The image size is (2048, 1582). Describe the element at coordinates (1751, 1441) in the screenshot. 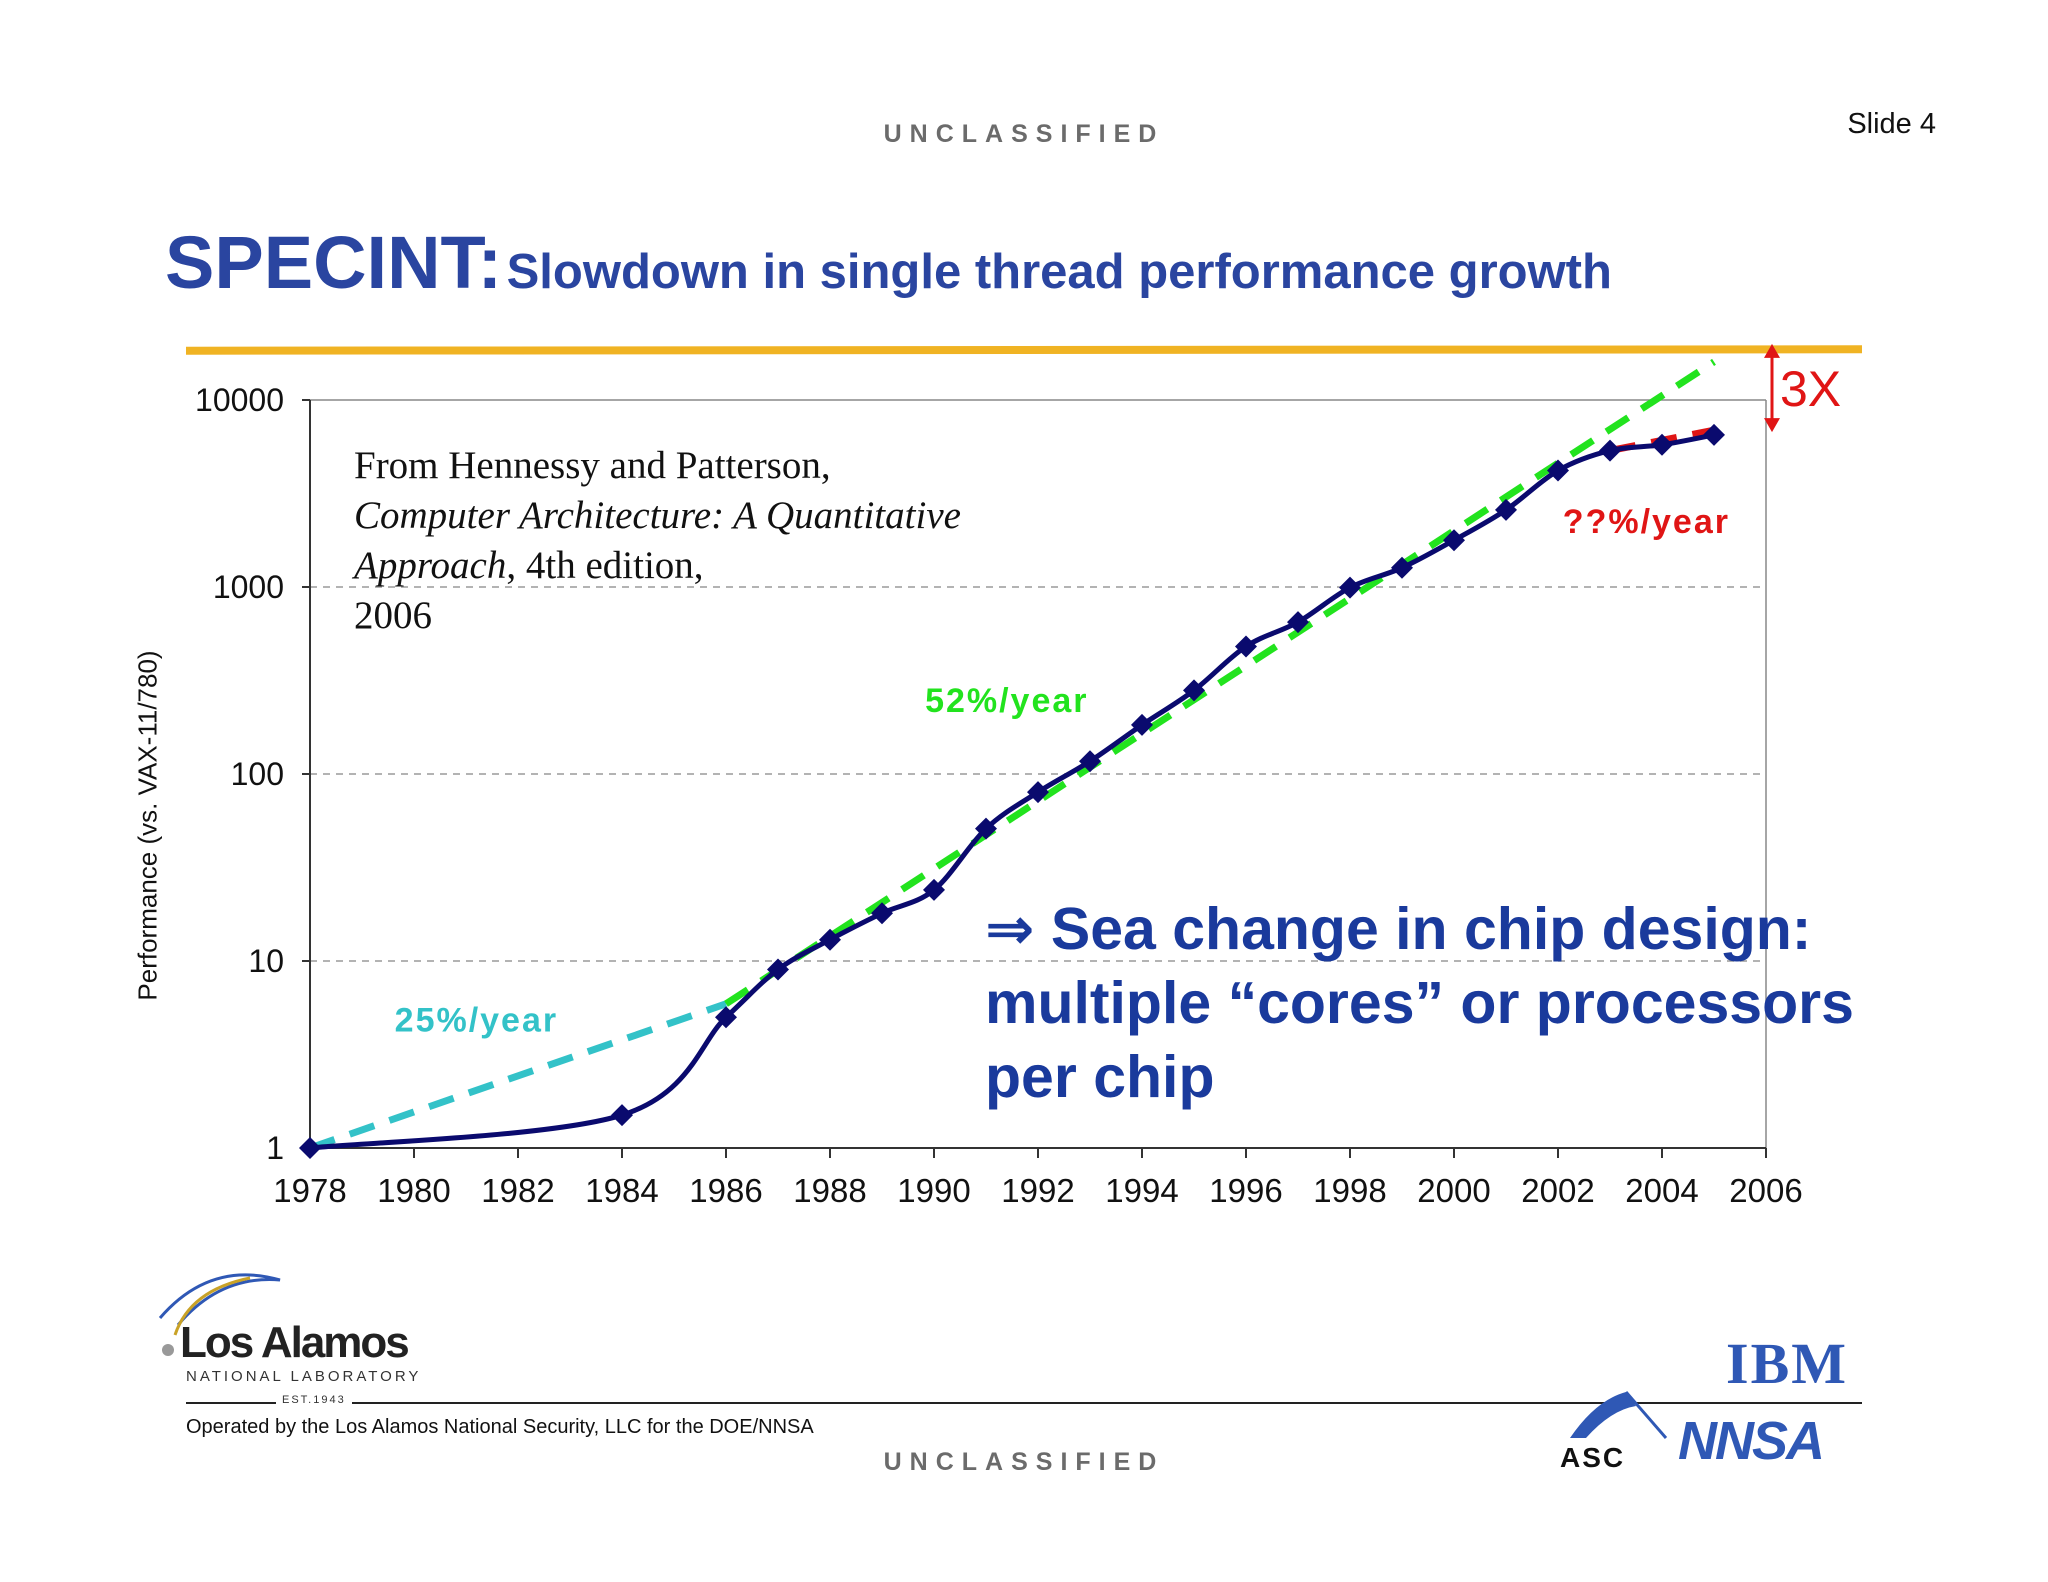

I see `nnsa-logo: NNSA` at that location.